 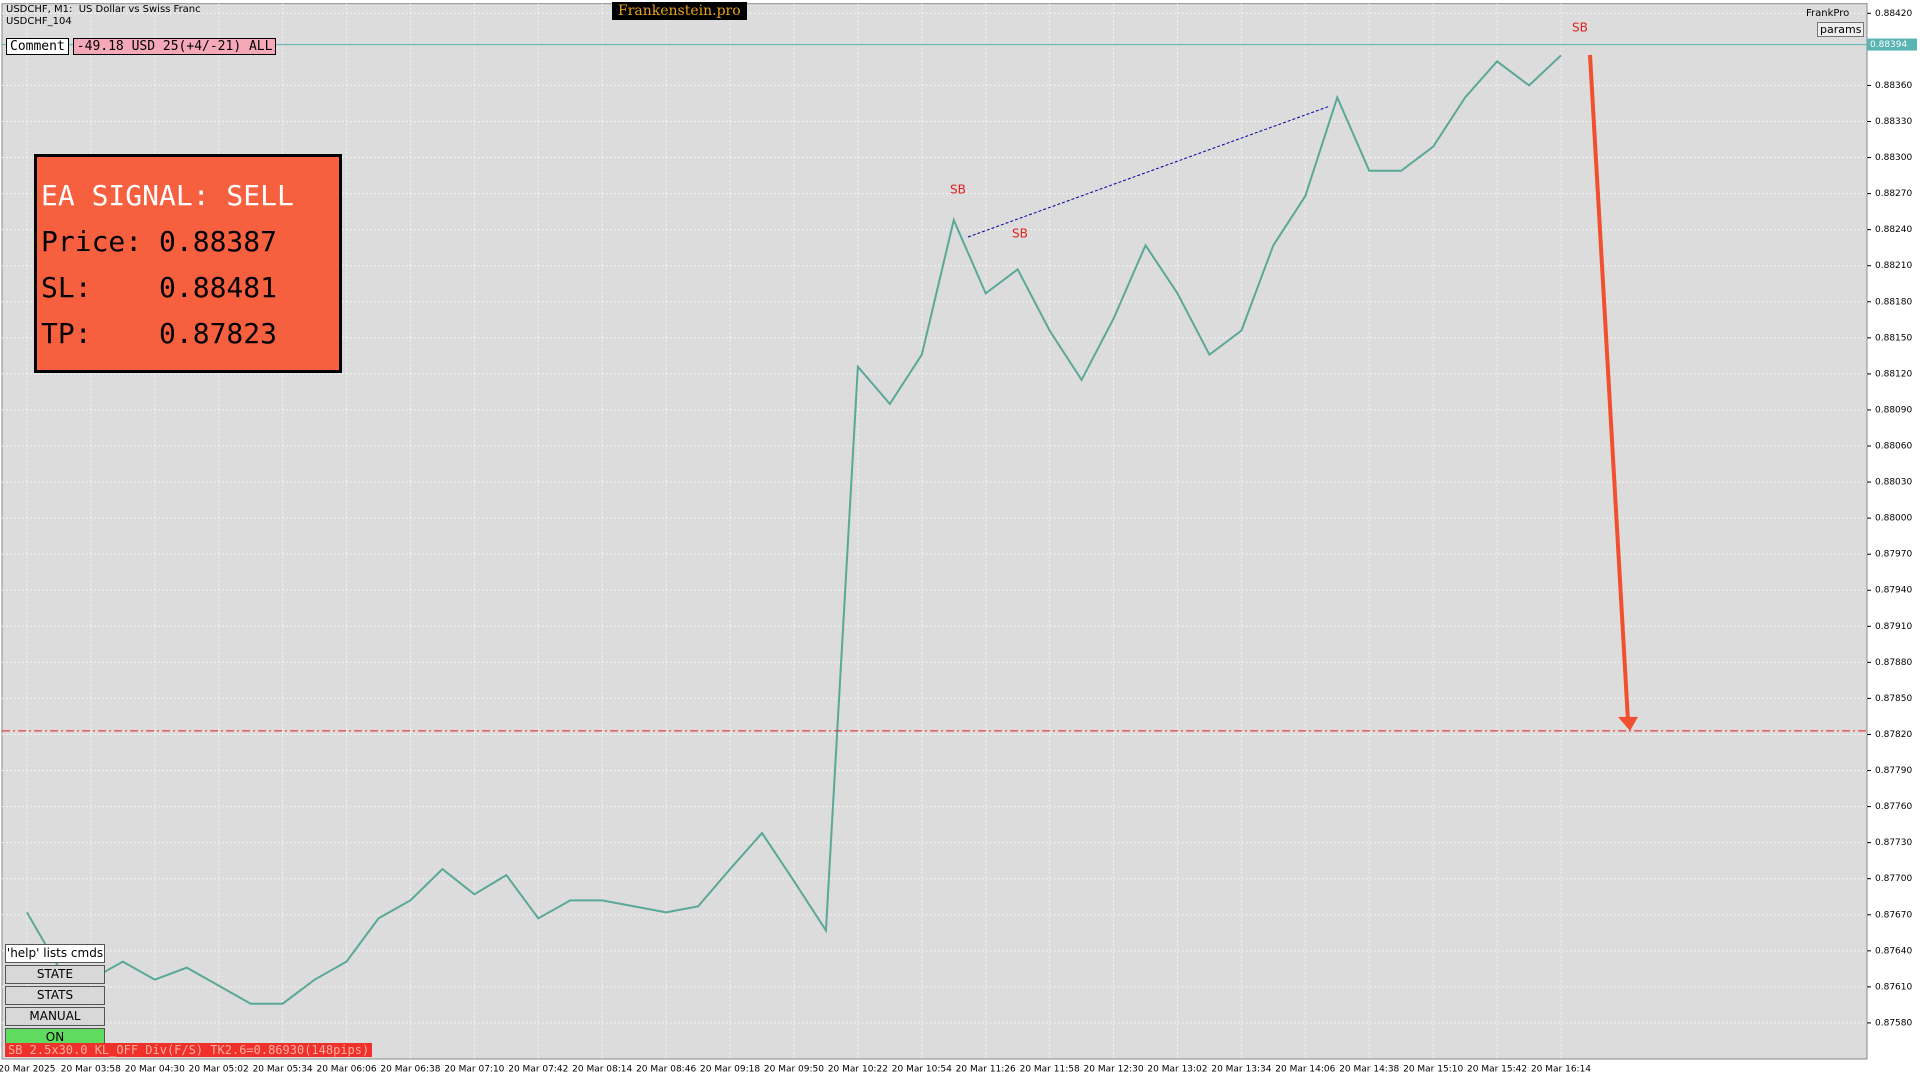 What do you see at coordinates (55, 1016) in the screenshot?
I see `button: MANUAL` at bounding box center [55, 1016].